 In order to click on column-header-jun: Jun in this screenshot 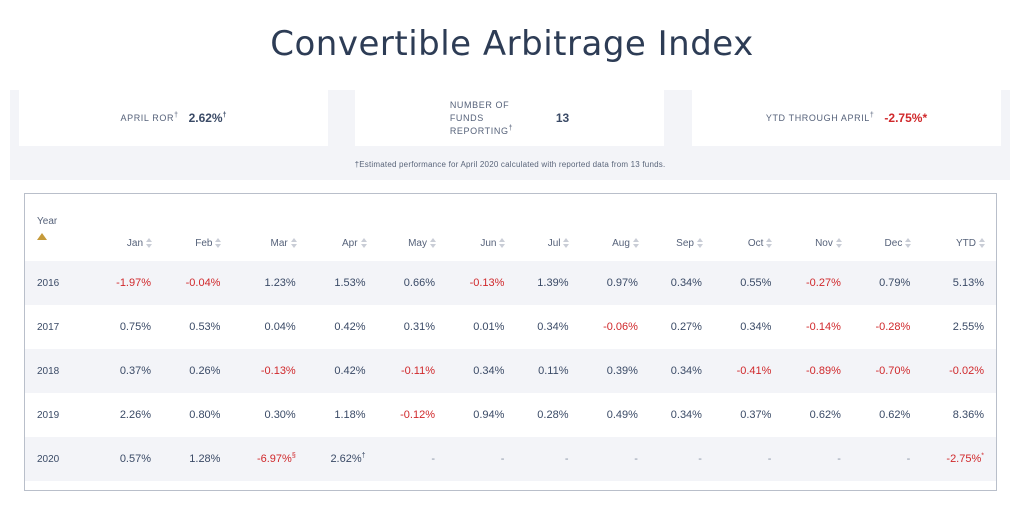, I will do `click(481, 235)`.